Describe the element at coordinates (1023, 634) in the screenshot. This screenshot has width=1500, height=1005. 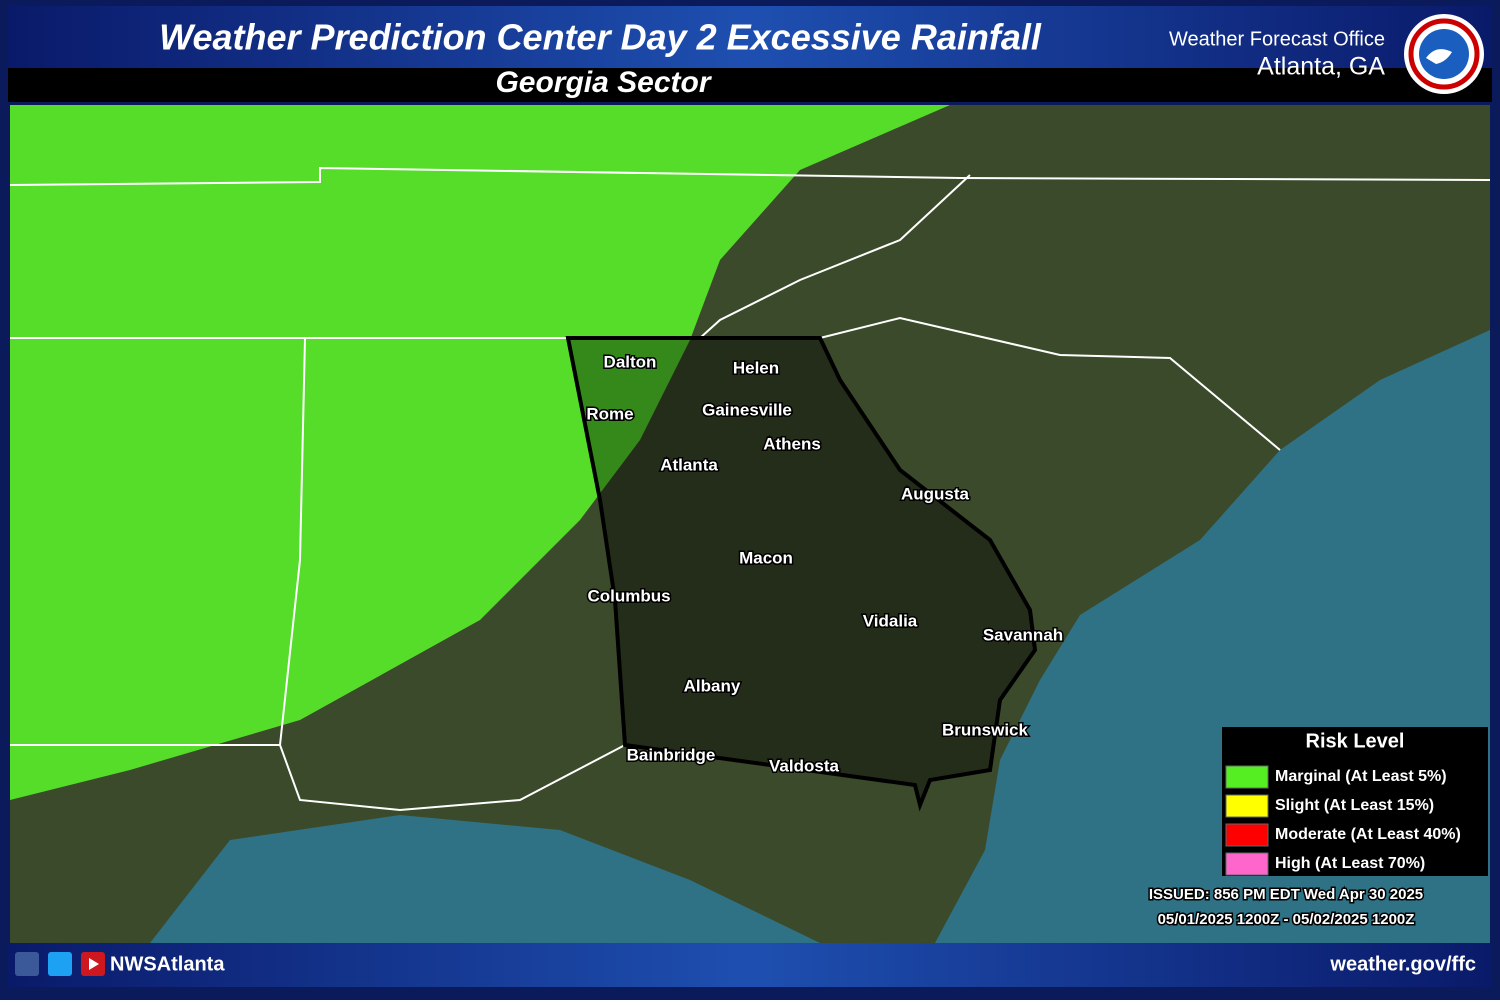
I see `city-label: Savannah` at that location.